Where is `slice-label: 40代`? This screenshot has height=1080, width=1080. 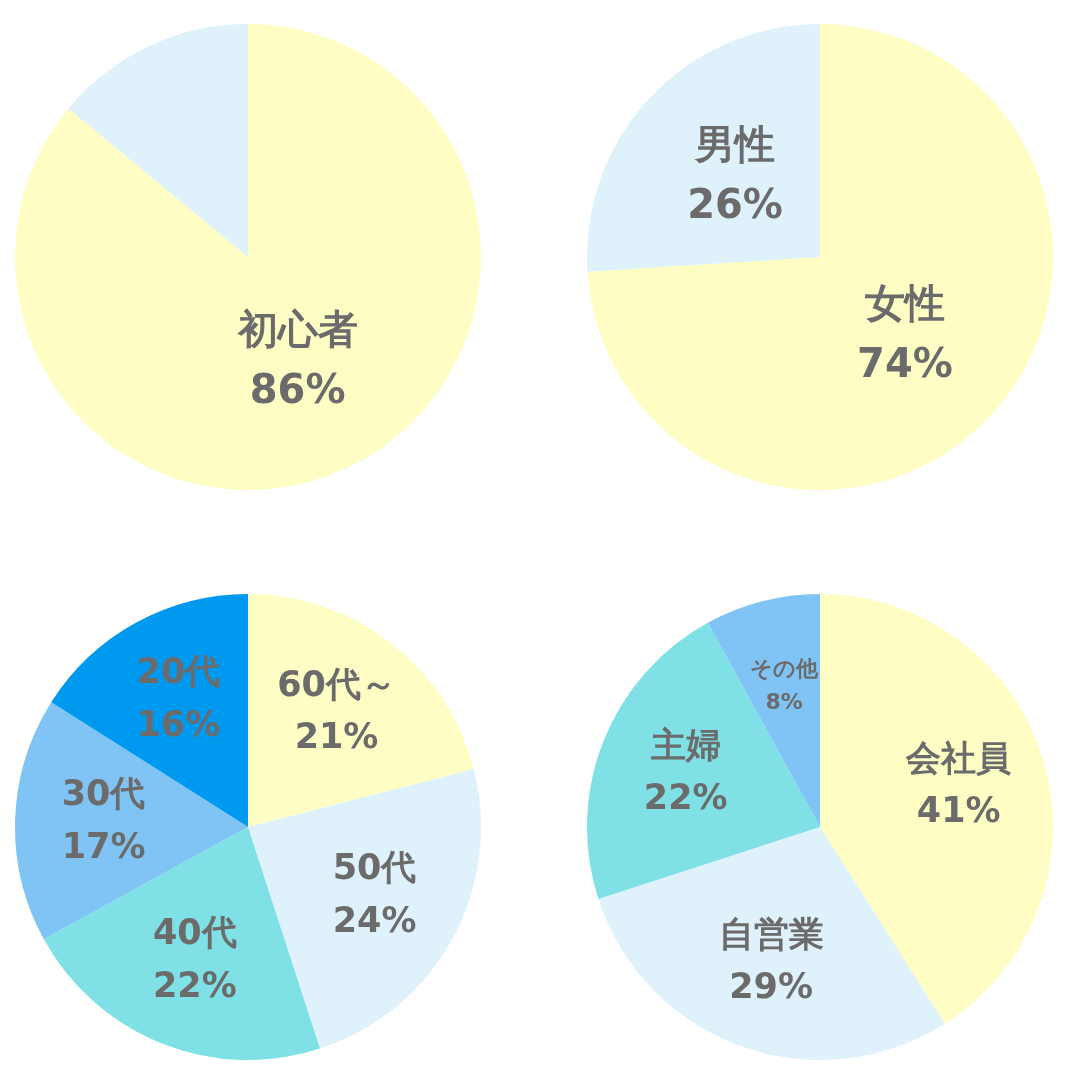 slice-label: 40代 is located at coordinates (194, 932).